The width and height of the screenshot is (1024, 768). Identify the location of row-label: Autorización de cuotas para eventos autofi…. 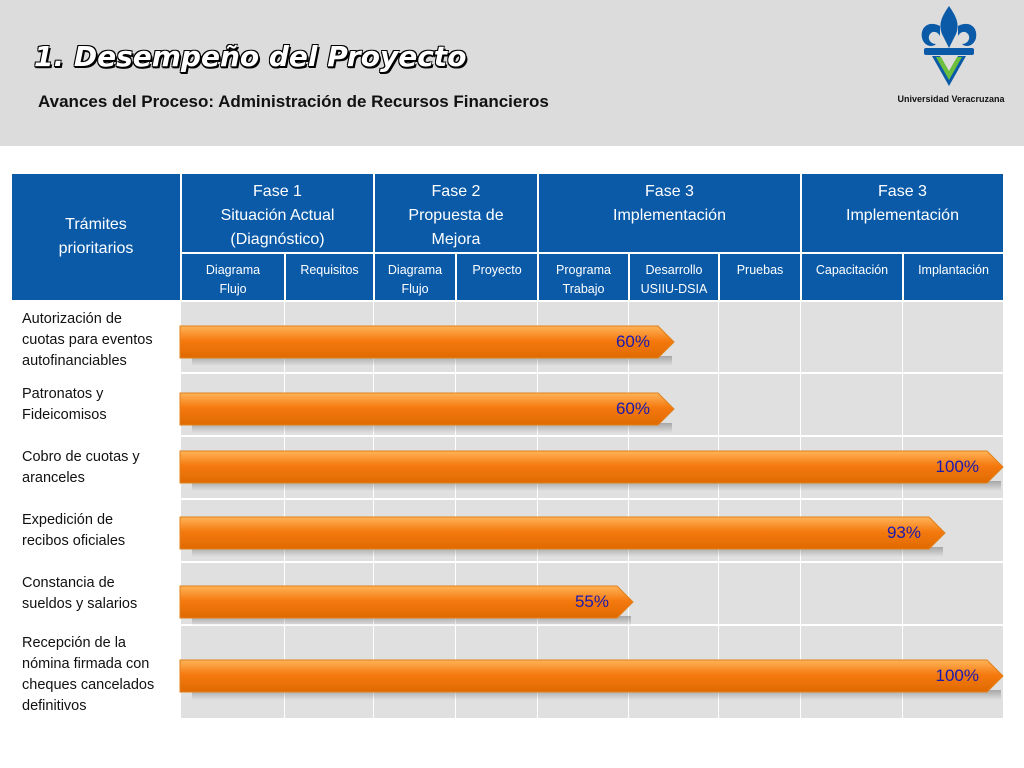
(96, 337).